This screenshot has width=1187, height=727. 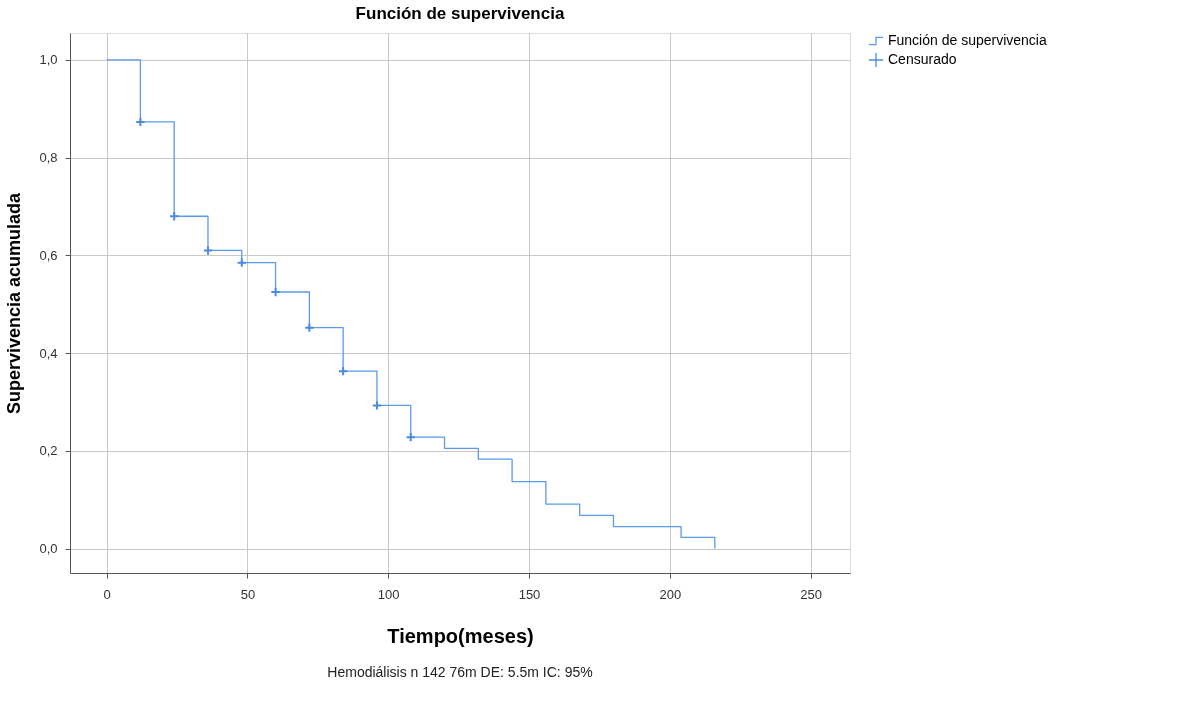 I want to click on x-tick-label: 250, so click(x=811, y=594).